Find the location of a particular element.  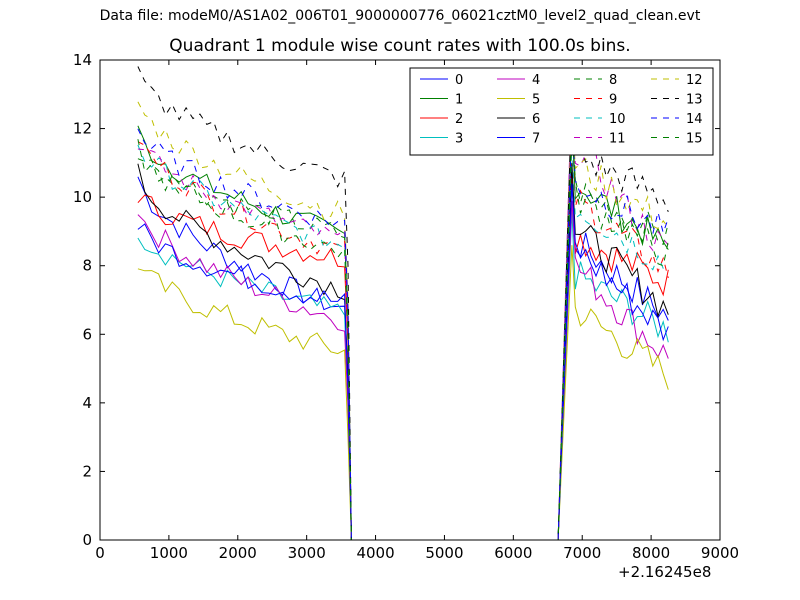

legend-label-14: 14 is located at coordinates (694, 119).